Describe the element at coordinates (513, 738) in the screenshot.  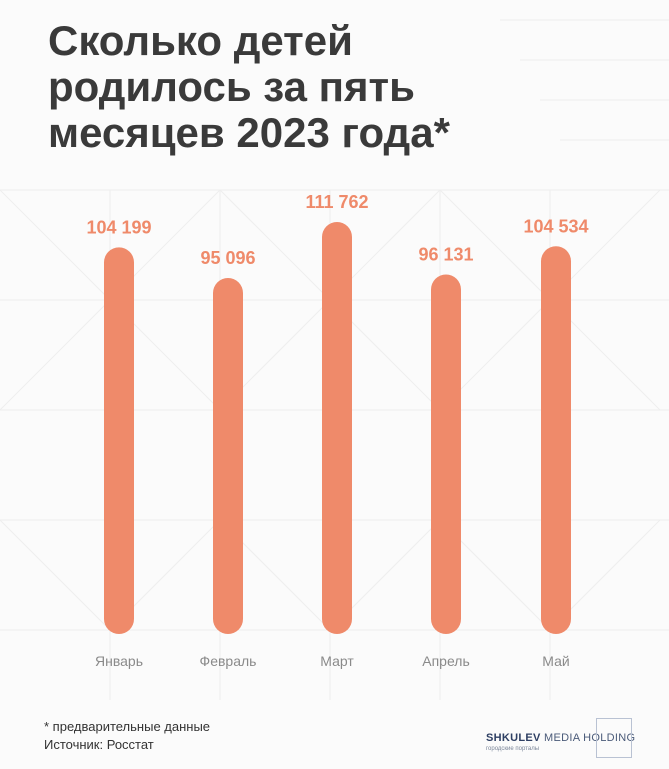
I see `brand-name-bold: SHKULEV` at that location.